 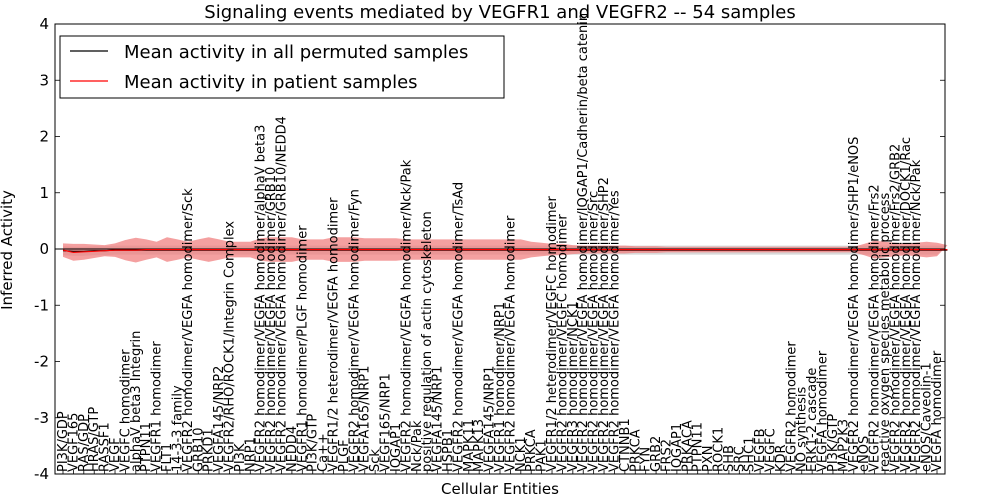 I want to click on x-tick-label: PAK1, so click(x=542, y=455).